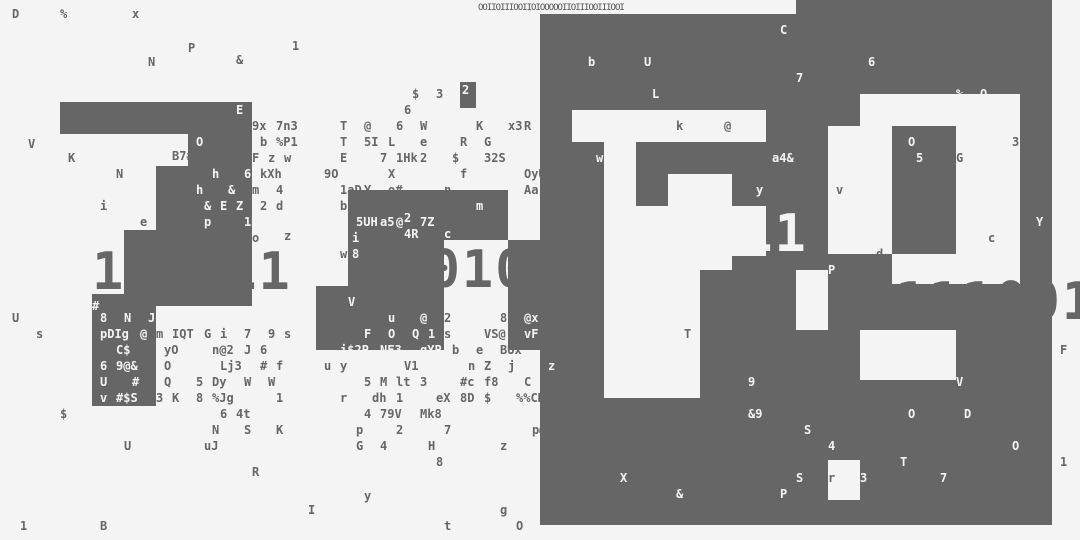 The image size is (1080, 540). What do you see at coordinates (391, 414) in the screenshot?
I see `glyph: 79V` at bounding box center [391, 414].